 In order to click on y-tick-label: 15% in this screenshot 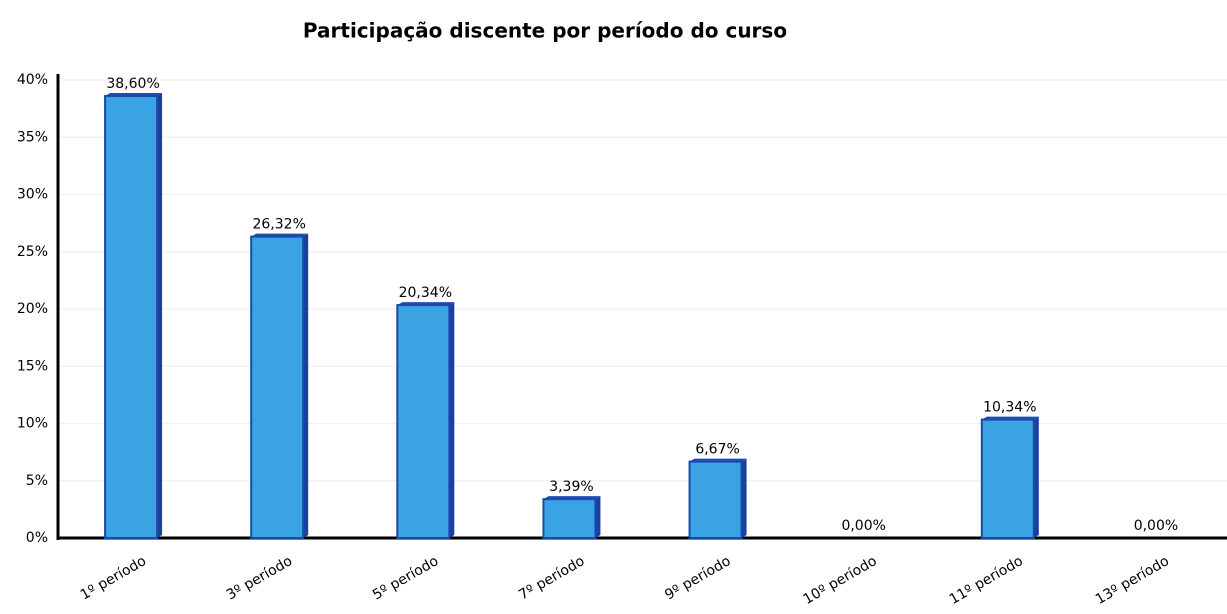, I will do `click(32, 366)`.